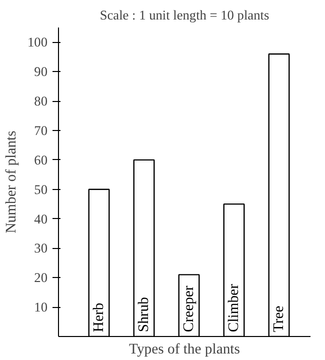  I want to click on text: Scale : 1 unit length = 10 plants, so click(185, 15).